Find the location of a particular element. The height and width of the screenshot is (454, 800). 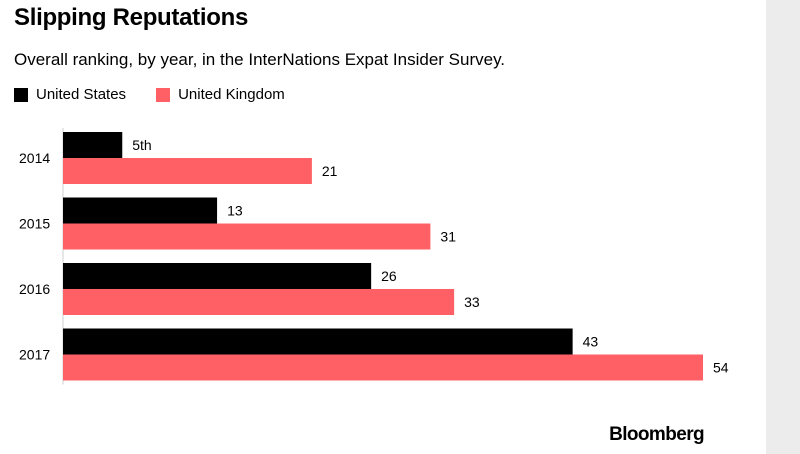

y-tick-label-2015: 2015 is located at coordinates (34, 224).